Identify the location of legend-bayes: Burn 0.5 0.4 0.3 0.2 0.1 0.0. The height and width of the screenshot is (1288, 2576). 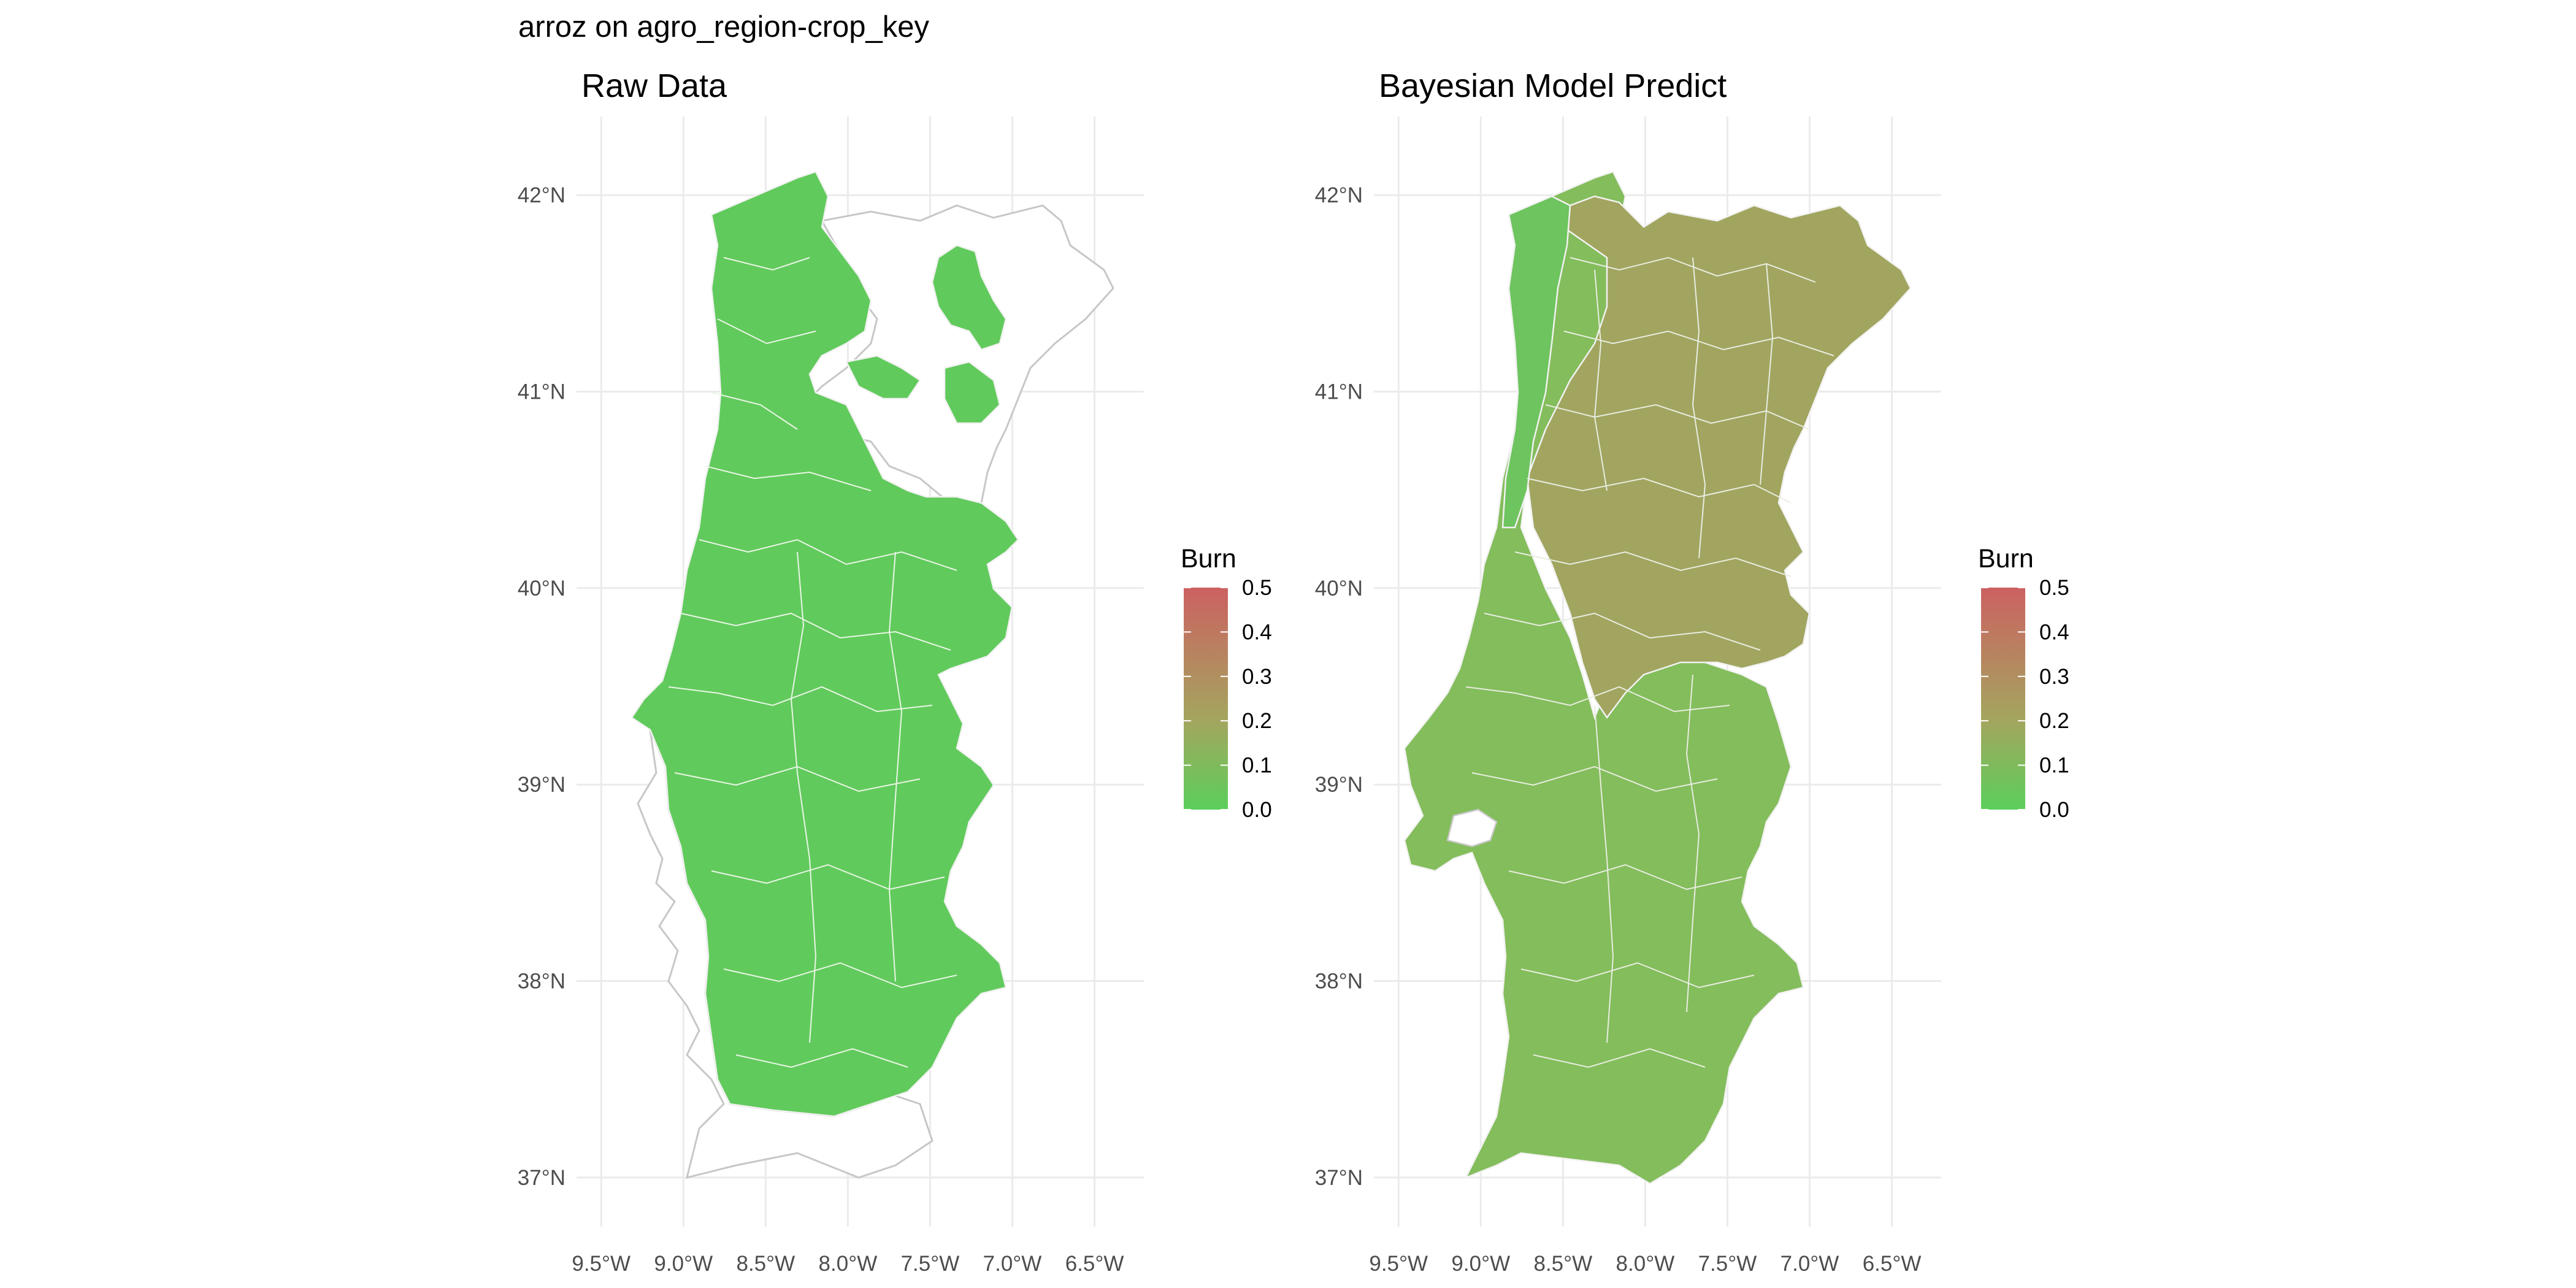
(2023, 683).